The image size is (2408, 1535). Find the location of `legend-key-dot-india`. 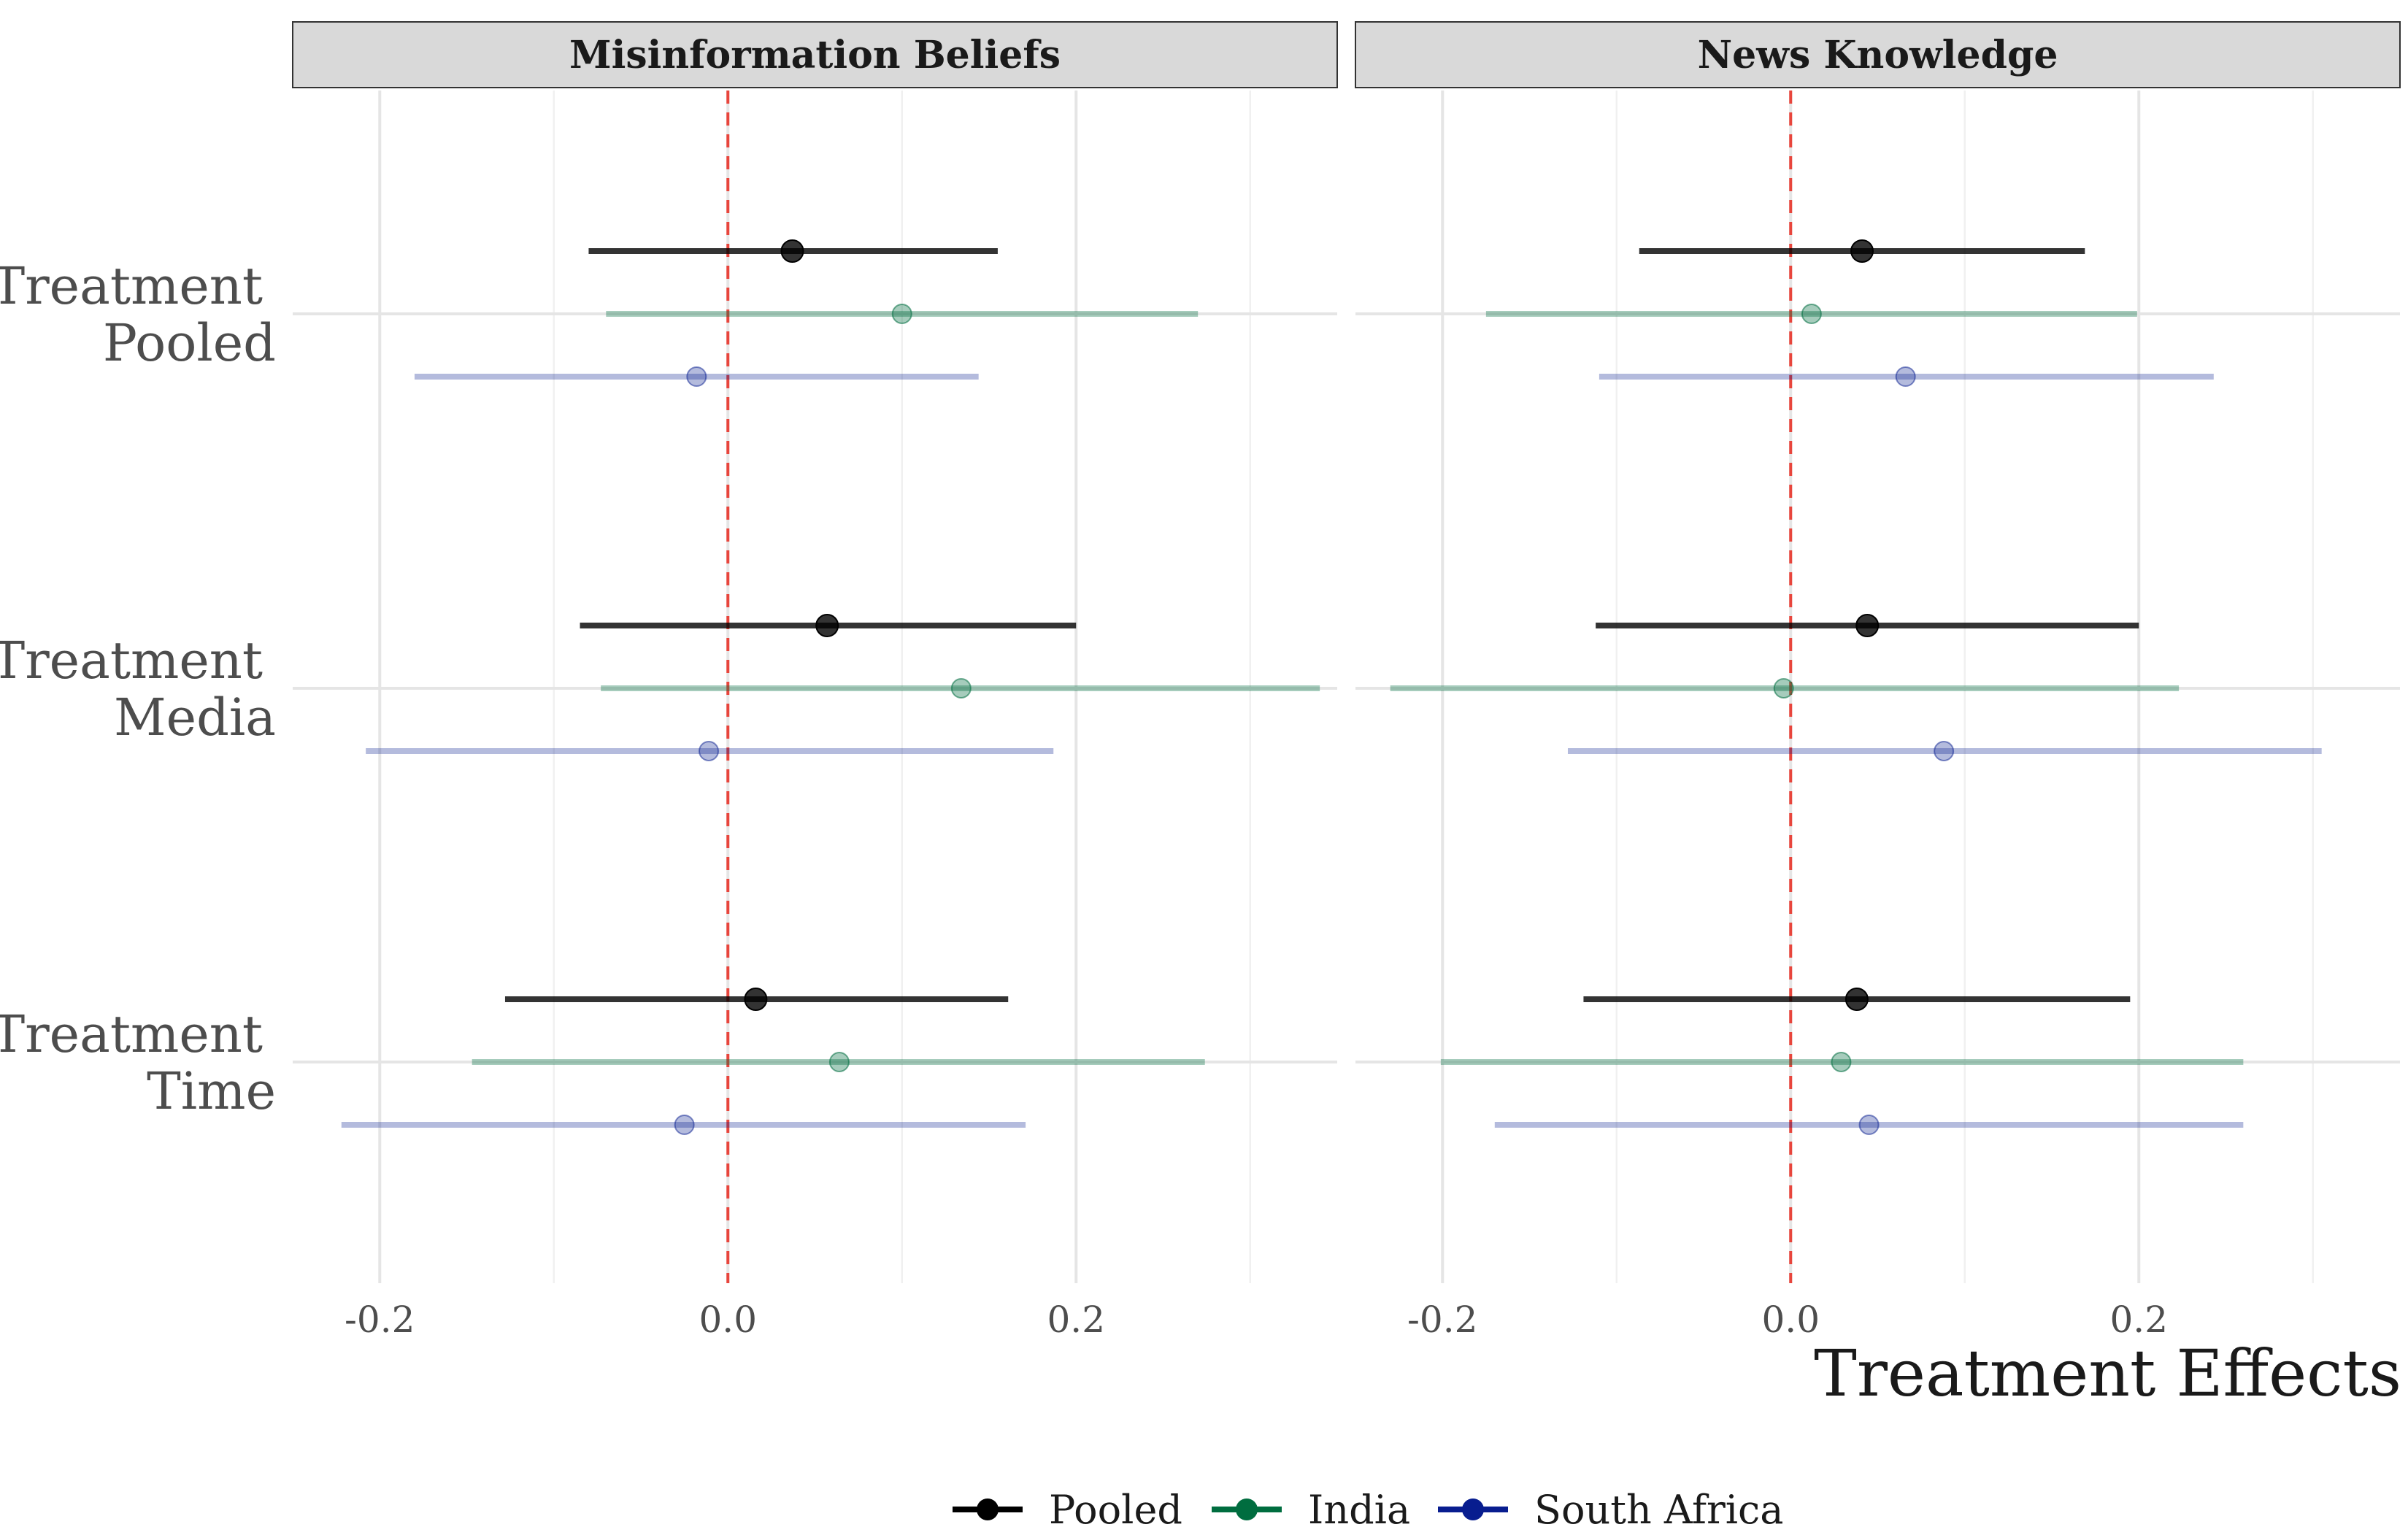

legend-key-dot-india is located at coordinates (1247, 1509).